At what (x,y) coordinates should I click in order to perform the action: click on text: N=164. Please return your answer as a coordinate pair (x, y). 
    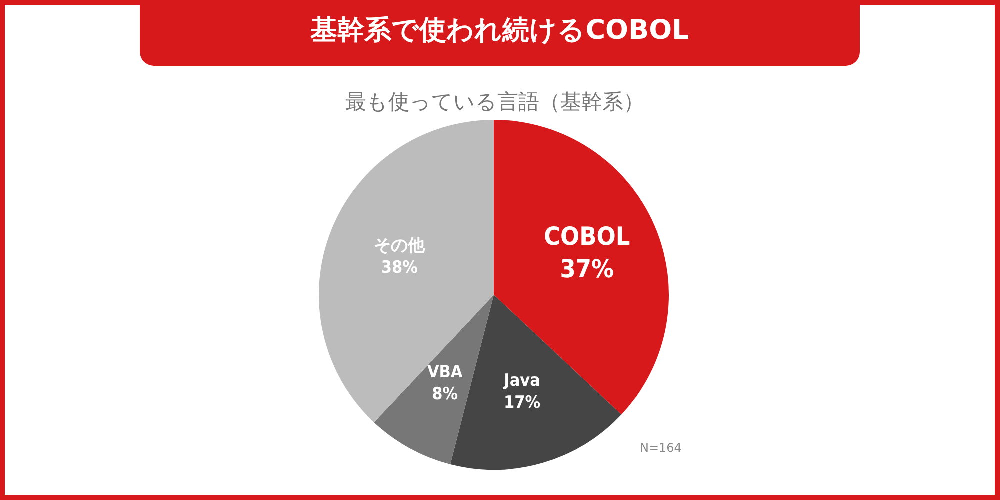
    Looking at the image, I should click on (661, 448).